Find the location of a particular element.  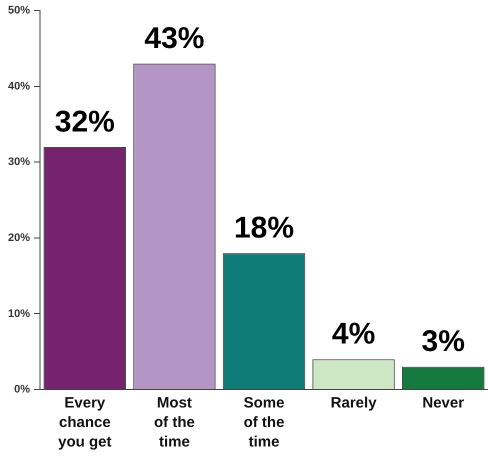

x-tick-label: Some of the time is located at coordinates (264, 422).